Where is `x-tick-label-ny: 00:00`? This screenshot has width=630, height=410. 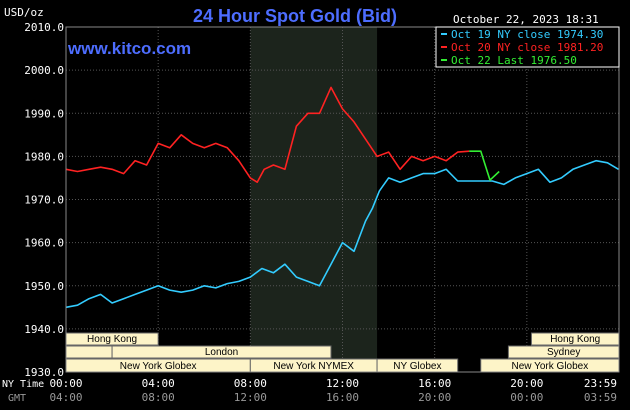
x-tick-label-ny: 00:00 is located at coordinates (65, 383).